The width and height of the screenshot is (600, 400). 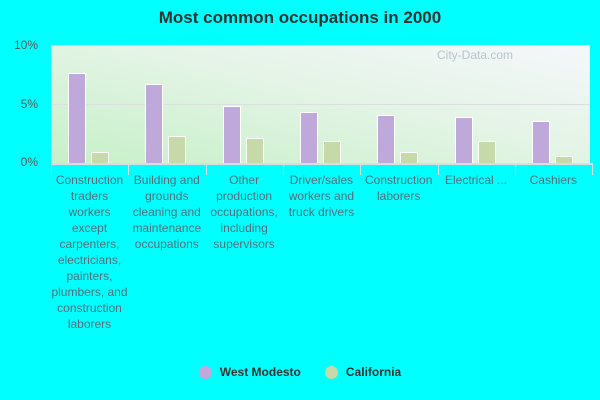 What do you see at coordinates (373, 372) in the screenshot?
I see `legend-label: California` at bounding box center [373, 372].